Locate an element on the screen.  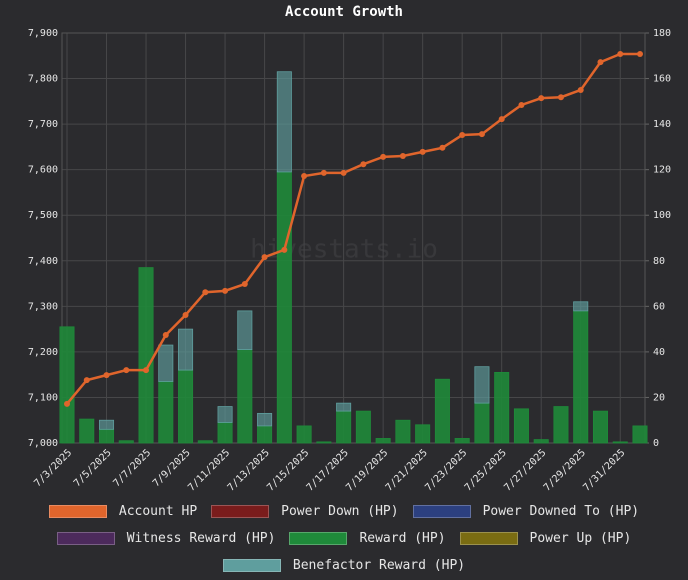
legend-label: Power Downed To (HP) is located at coordinates (561, 511).